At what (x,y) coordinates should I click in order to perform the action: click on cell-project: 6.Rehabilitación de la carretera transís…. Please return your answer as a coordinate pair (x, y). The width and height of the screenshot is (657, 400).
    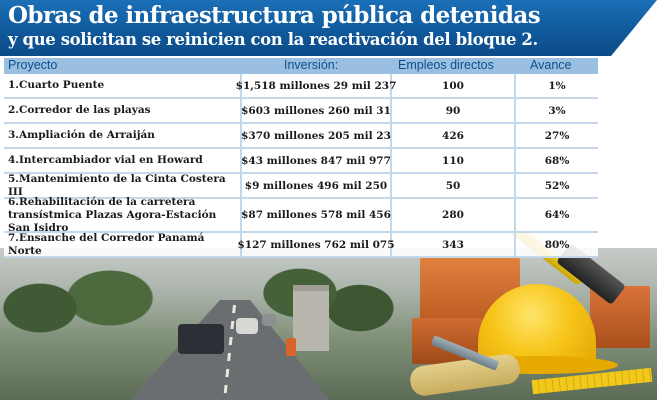
    Looking at the image, I should click on (112, 214).